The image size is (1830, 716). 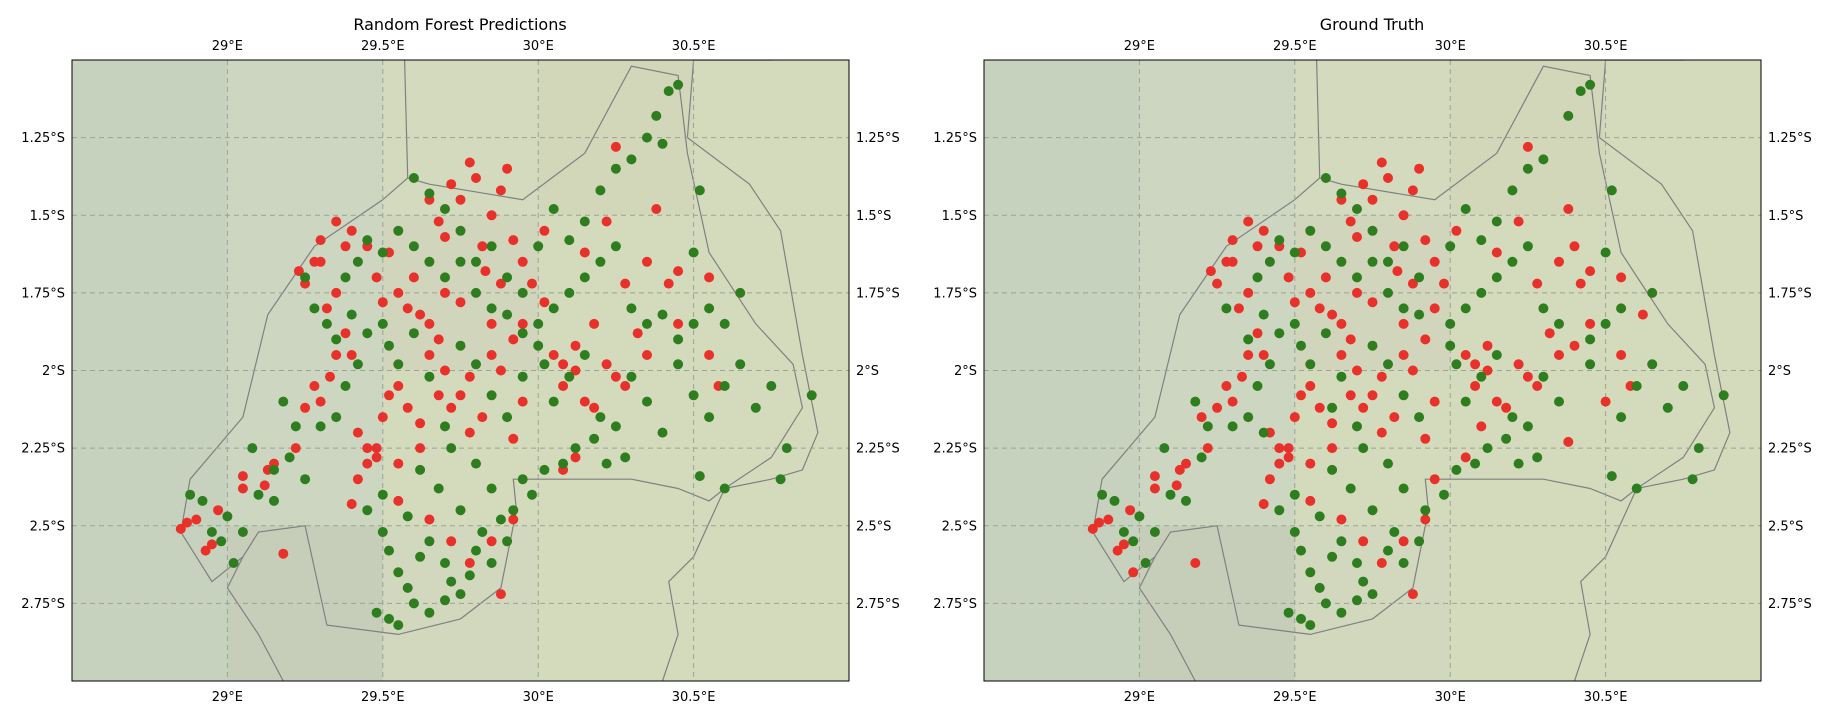 What do you see at coordinates (955, 293) in the screenshot?
I see `y-tick-label-left: 1.75°S` at bounding box center [955, 293].